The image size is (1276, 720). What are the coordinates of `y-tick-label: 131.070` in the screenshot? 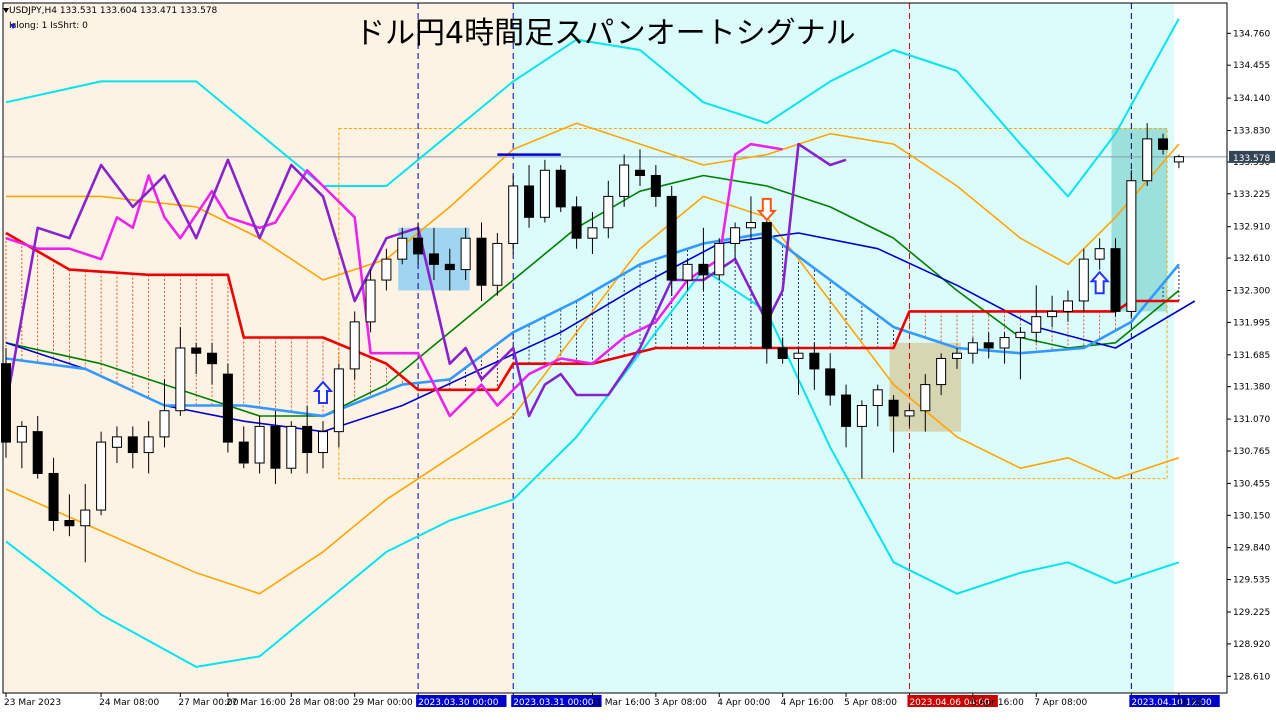 It's located at (1251, 420).